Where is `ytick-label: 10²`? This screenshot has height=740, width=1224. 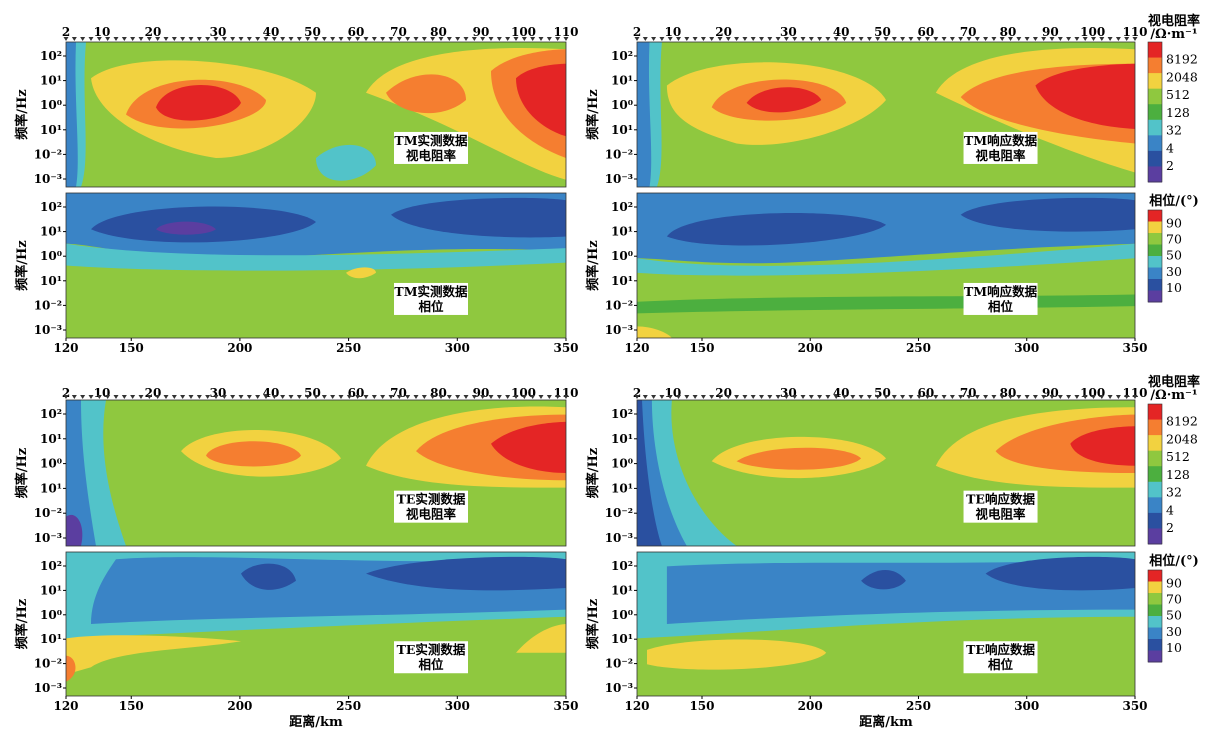 ytick-label: 10² is located at coordinates (622, 566).